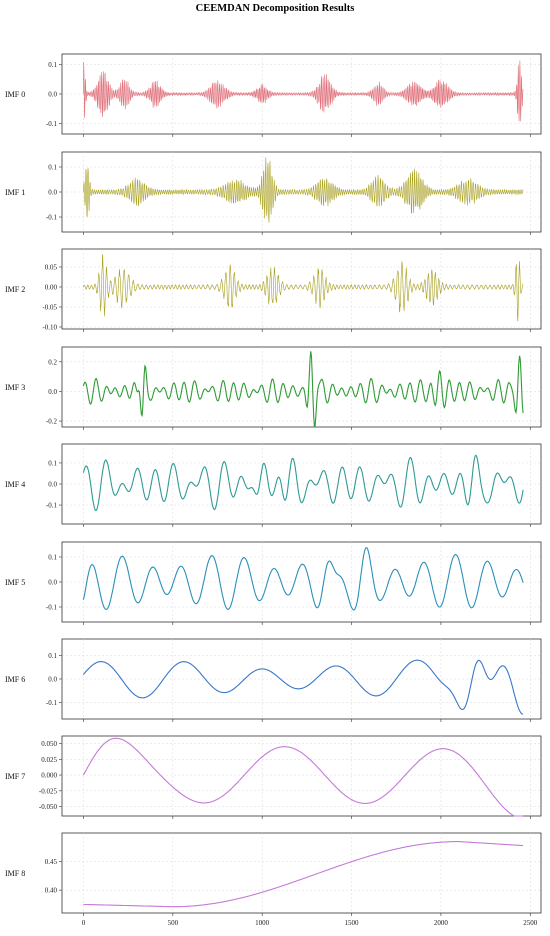 The height and width of the screenshot is (936, 550). I want to click on y-tick-label: -0.05, so click(49, 308).